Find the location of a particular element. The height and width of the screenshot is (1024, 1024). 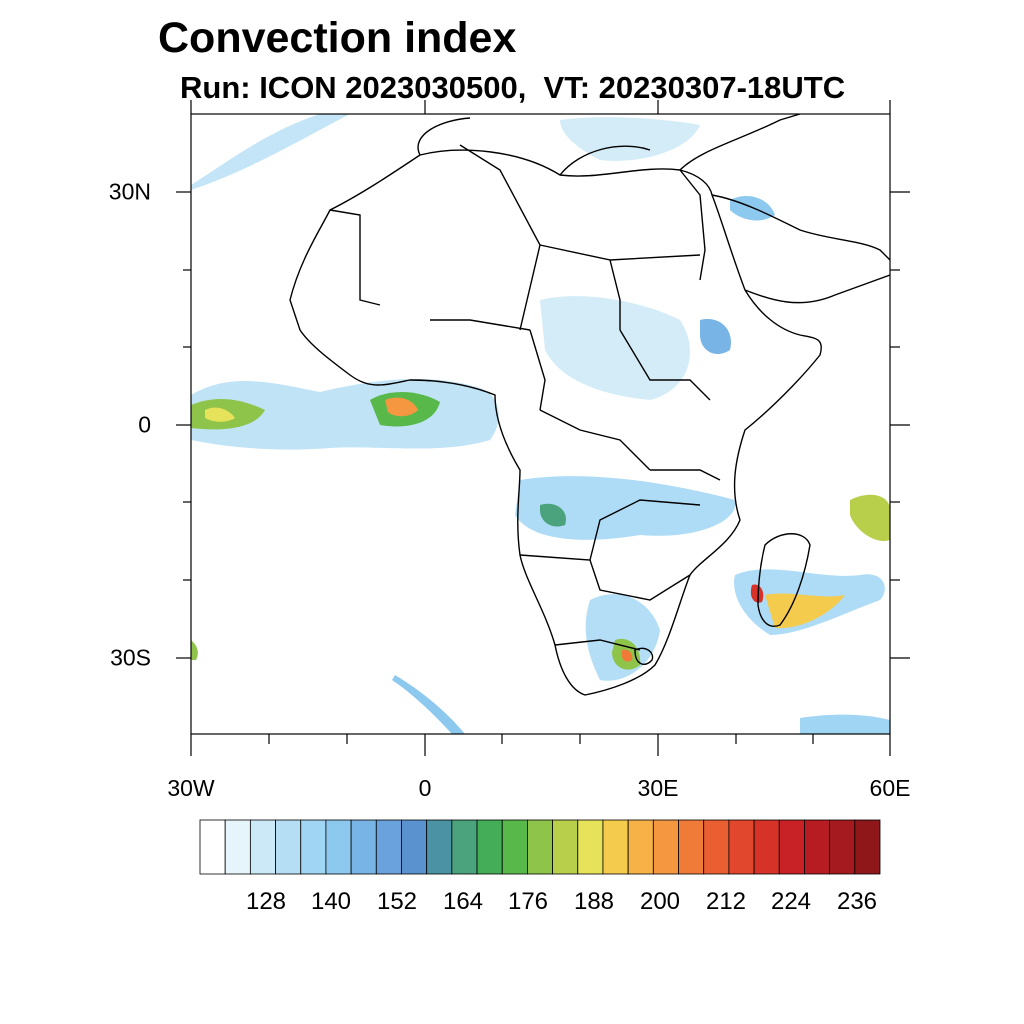

convection-region-south-atlantic is located at coordinates (428, 704).